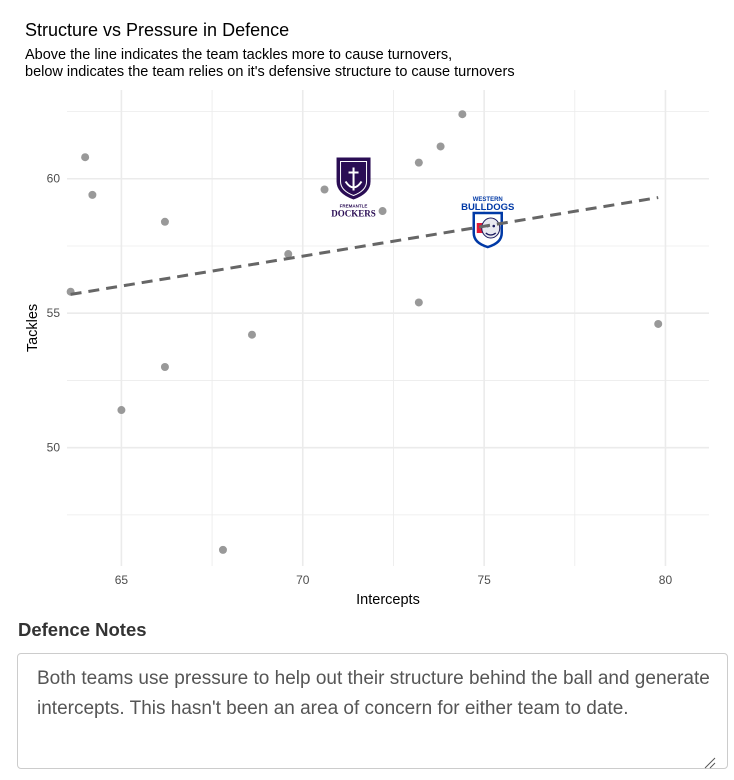 The width and height of the screenshot is (734, 780). What do you see at coordinates (157, 30) in the screenshot?
I see `chart-title: Structure vs Pressure in Defence` at bounding box center [157, 30].